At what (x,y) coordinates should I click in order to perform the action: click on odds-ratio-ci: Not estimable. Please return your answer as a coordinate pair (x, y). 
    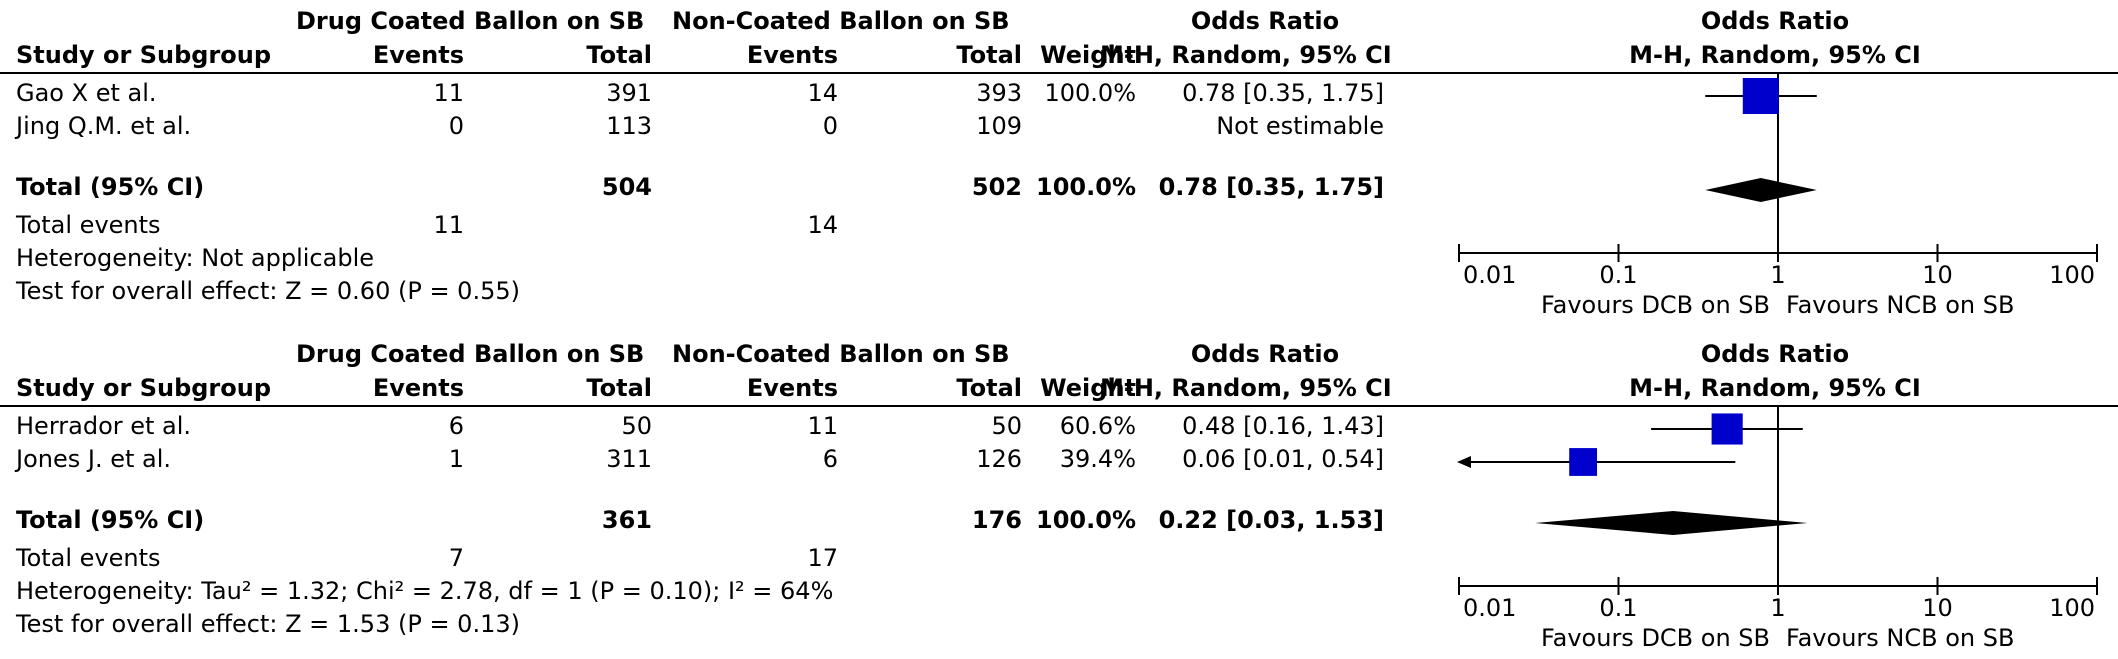
    Looking at the image, I should click on (1300, 126).